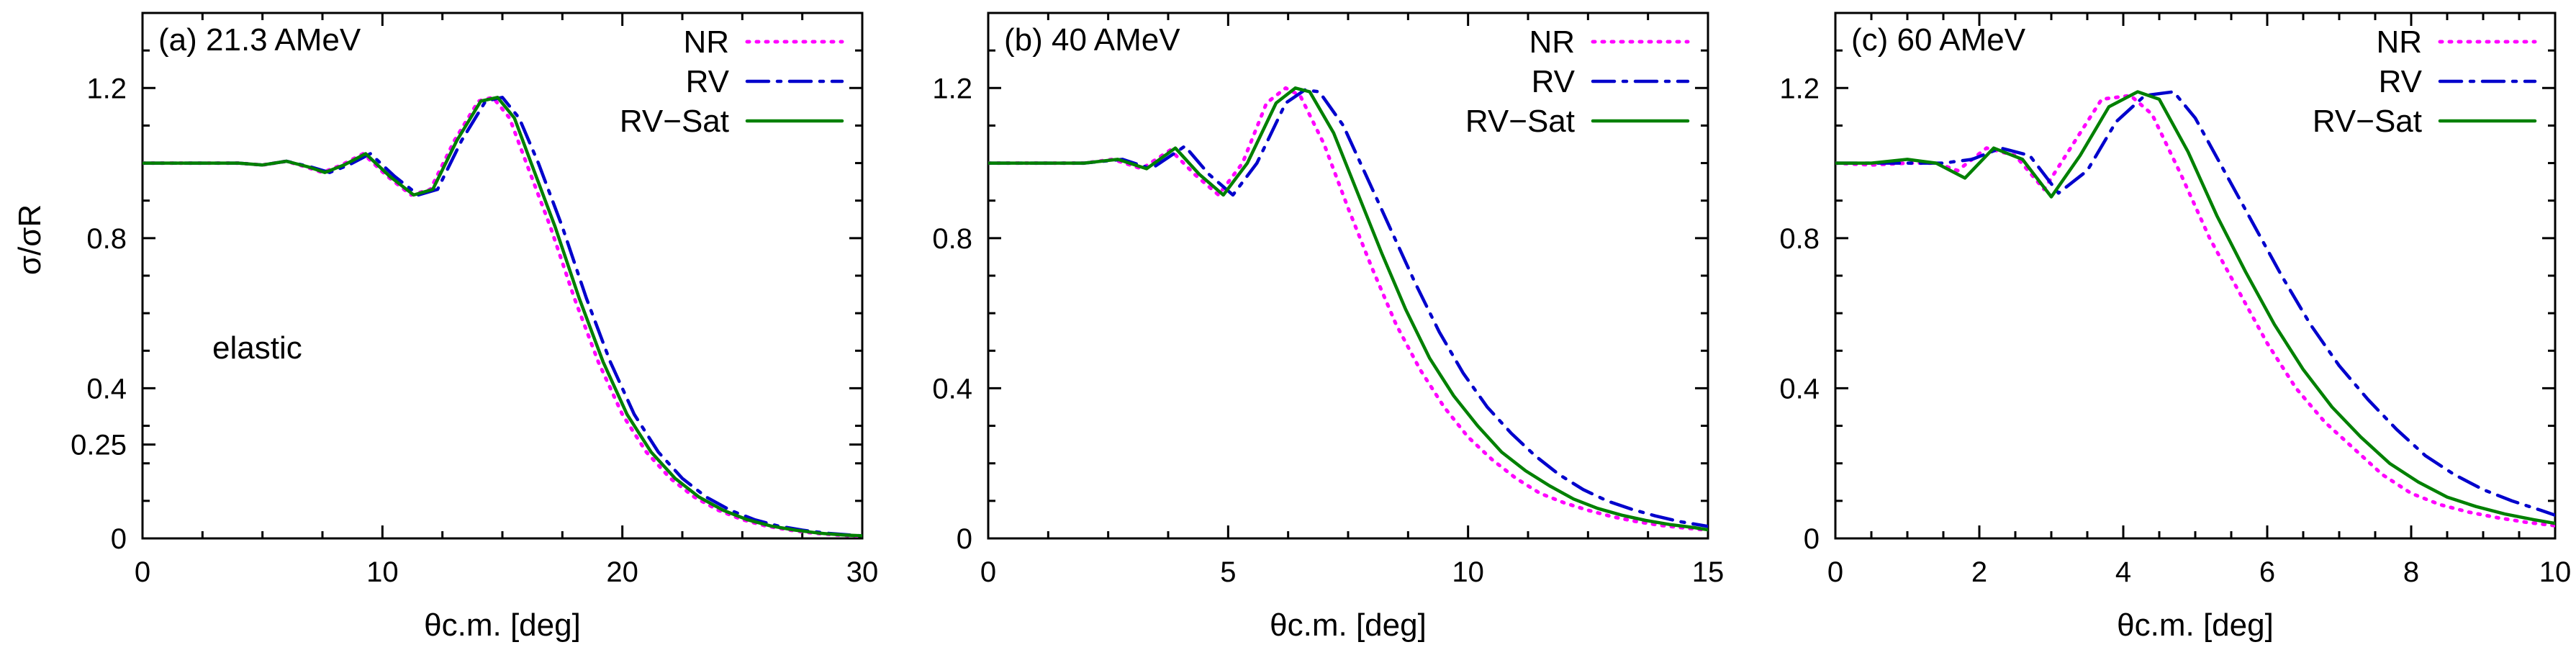  I want to click on x-tick-label: 6, so click(2267, 572).